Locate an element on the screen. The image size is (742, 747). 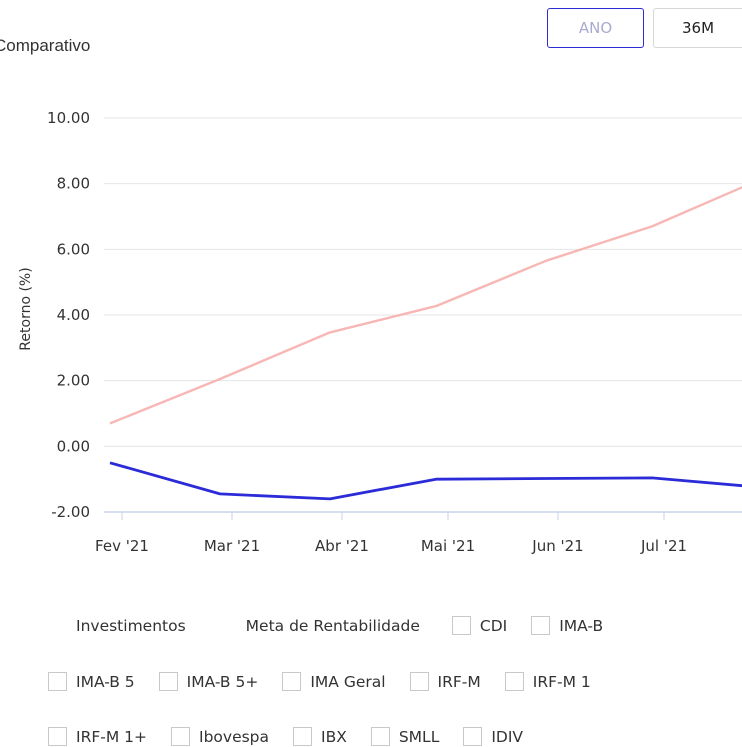
legend-label: Investimentos is located at coordinates (131, 625).